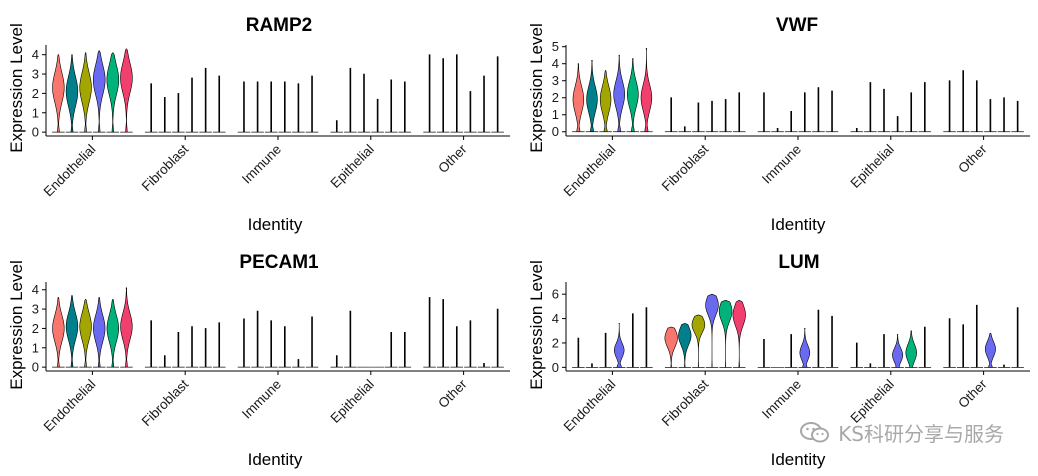  Describe the element at coordinates (555, 114) in the screenshot. I see `y-tick-label: 1` at that location.